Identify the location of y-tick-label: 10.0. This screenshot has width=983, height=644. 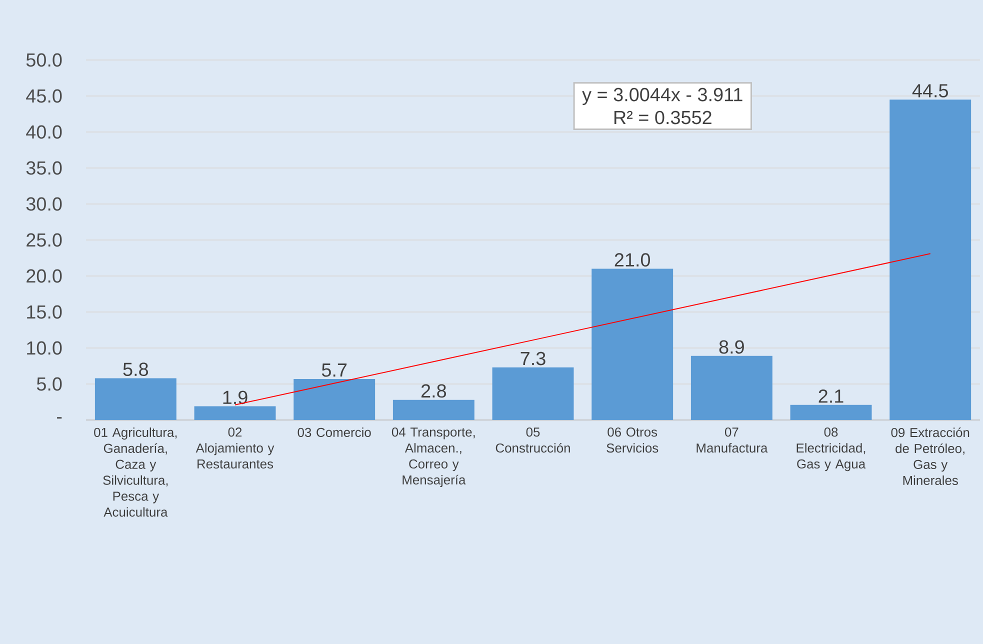
(44, 348).